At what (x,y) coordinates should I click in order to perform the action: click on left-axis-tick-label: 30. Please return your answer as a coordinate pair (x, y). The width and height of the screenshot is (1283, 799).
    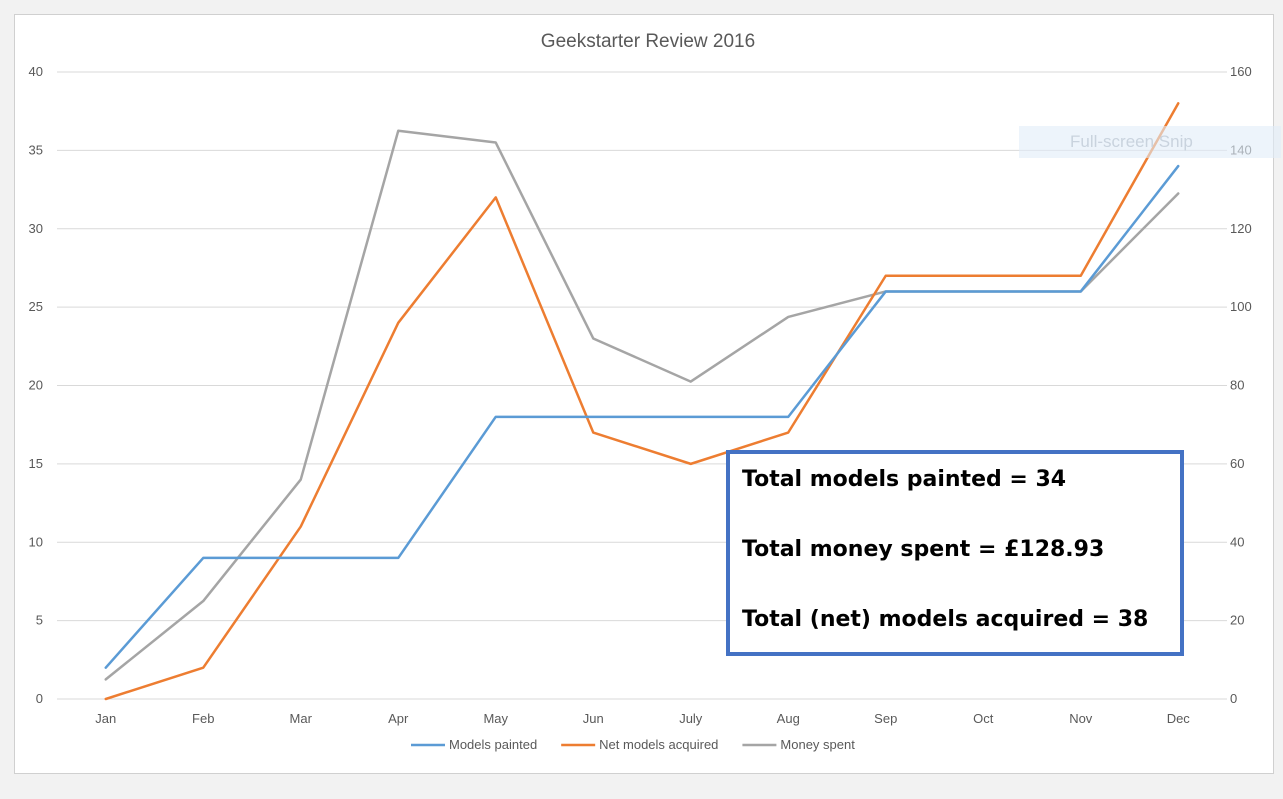
    Looking at the image, I should click on (36, 228).